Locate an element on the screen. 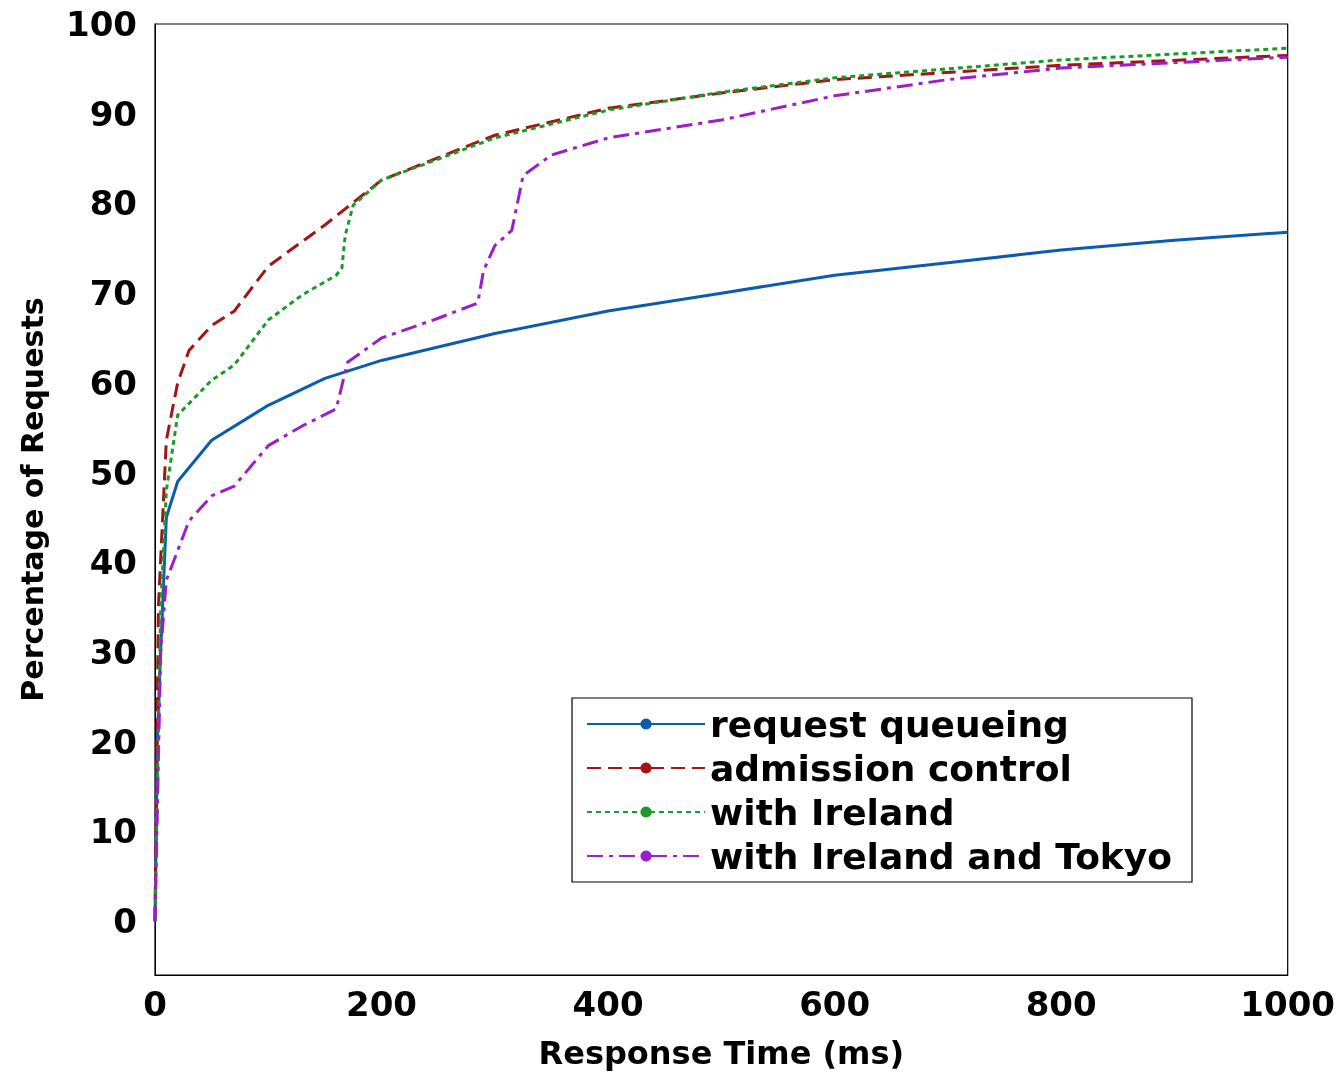  y-tick-label: 80 is located at coordinates (113, 203).